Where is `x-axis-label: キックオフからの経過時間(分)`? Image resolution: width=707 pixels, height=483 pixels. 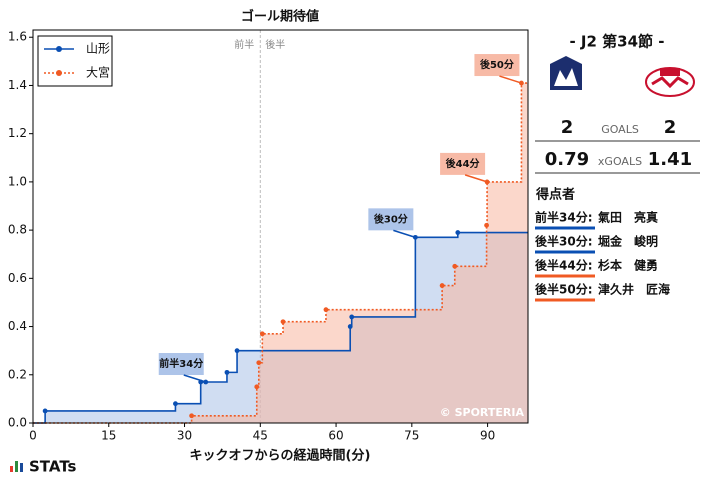 x-axis-label: キックオフからの経過時間(分) is located at coordinates (280, 456).